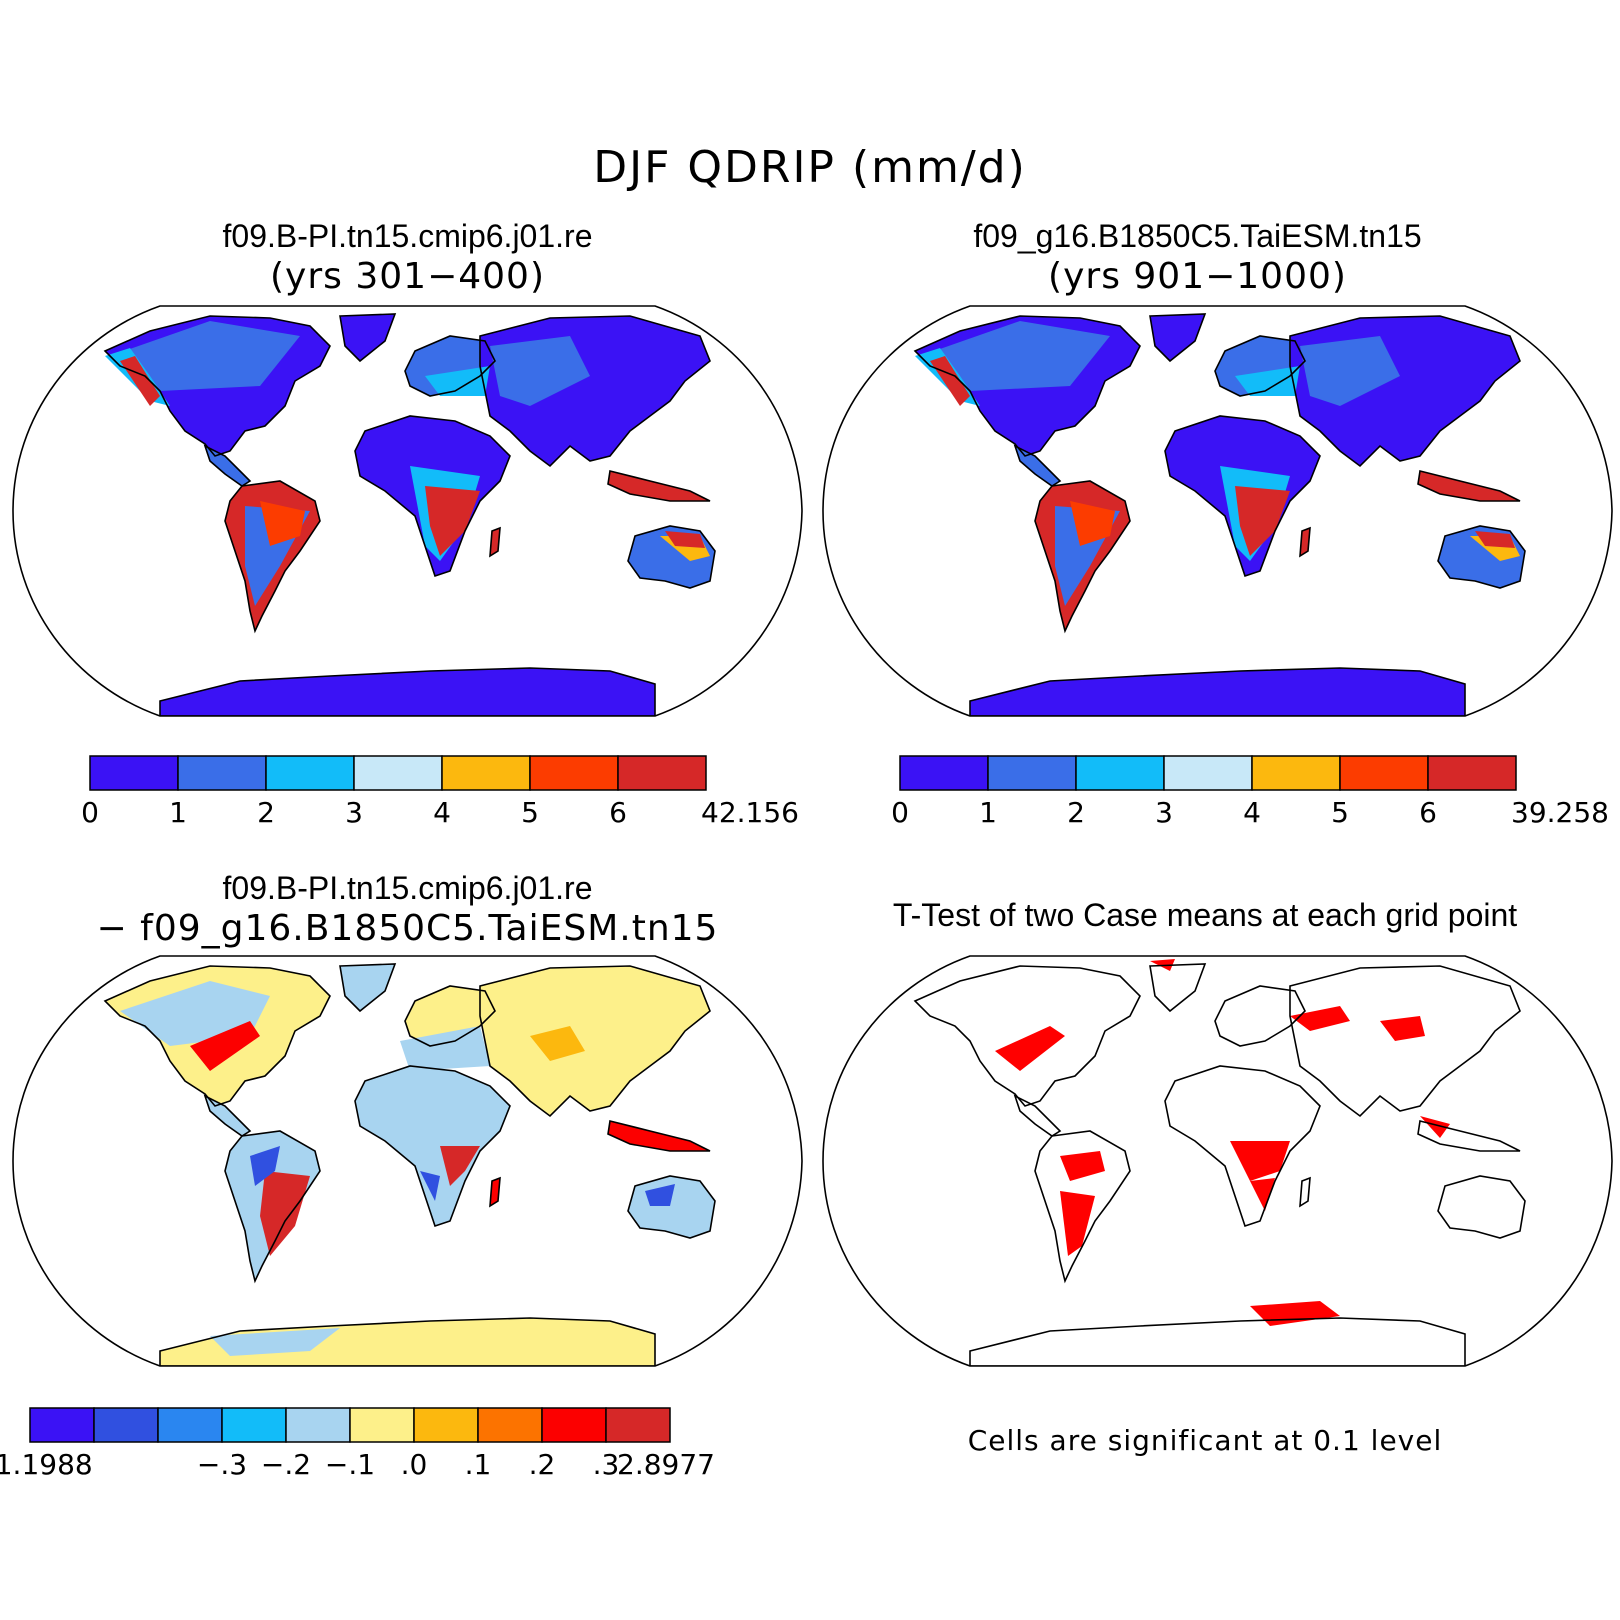 The height and width of the screenshot is (1620, 1620). I want to click on land-asia, so click(1405, 1041).